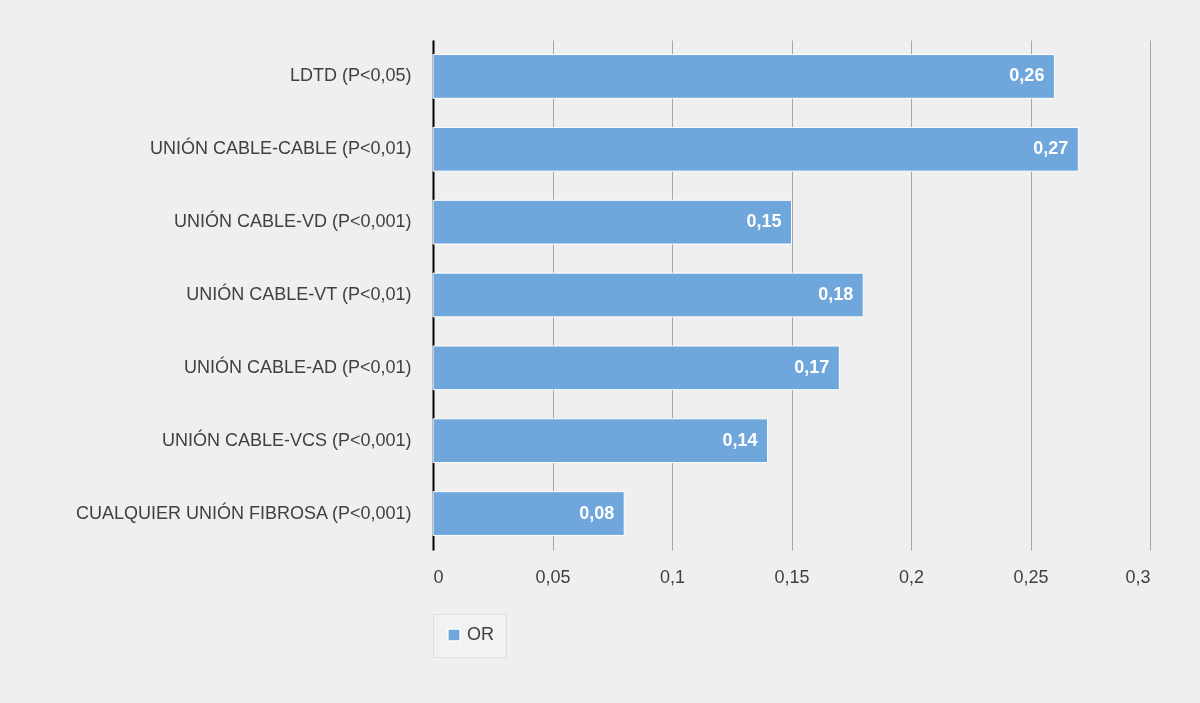 The image size is (1200, 703). Describe the element at coordinates (1051, 148) in the screenshot. I see `data-label: 0,27` at that location.